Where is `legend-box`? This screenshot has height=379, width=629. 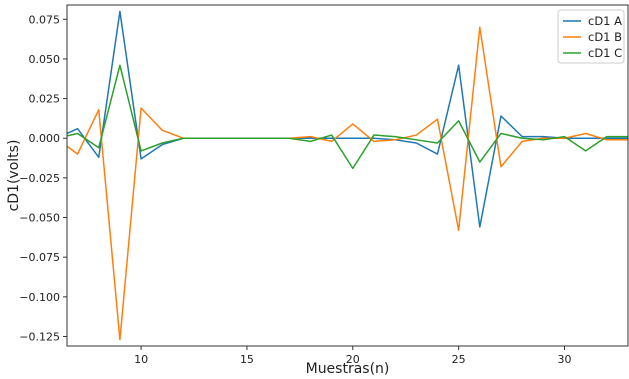
legend-box is located at coordinates (591, 36).